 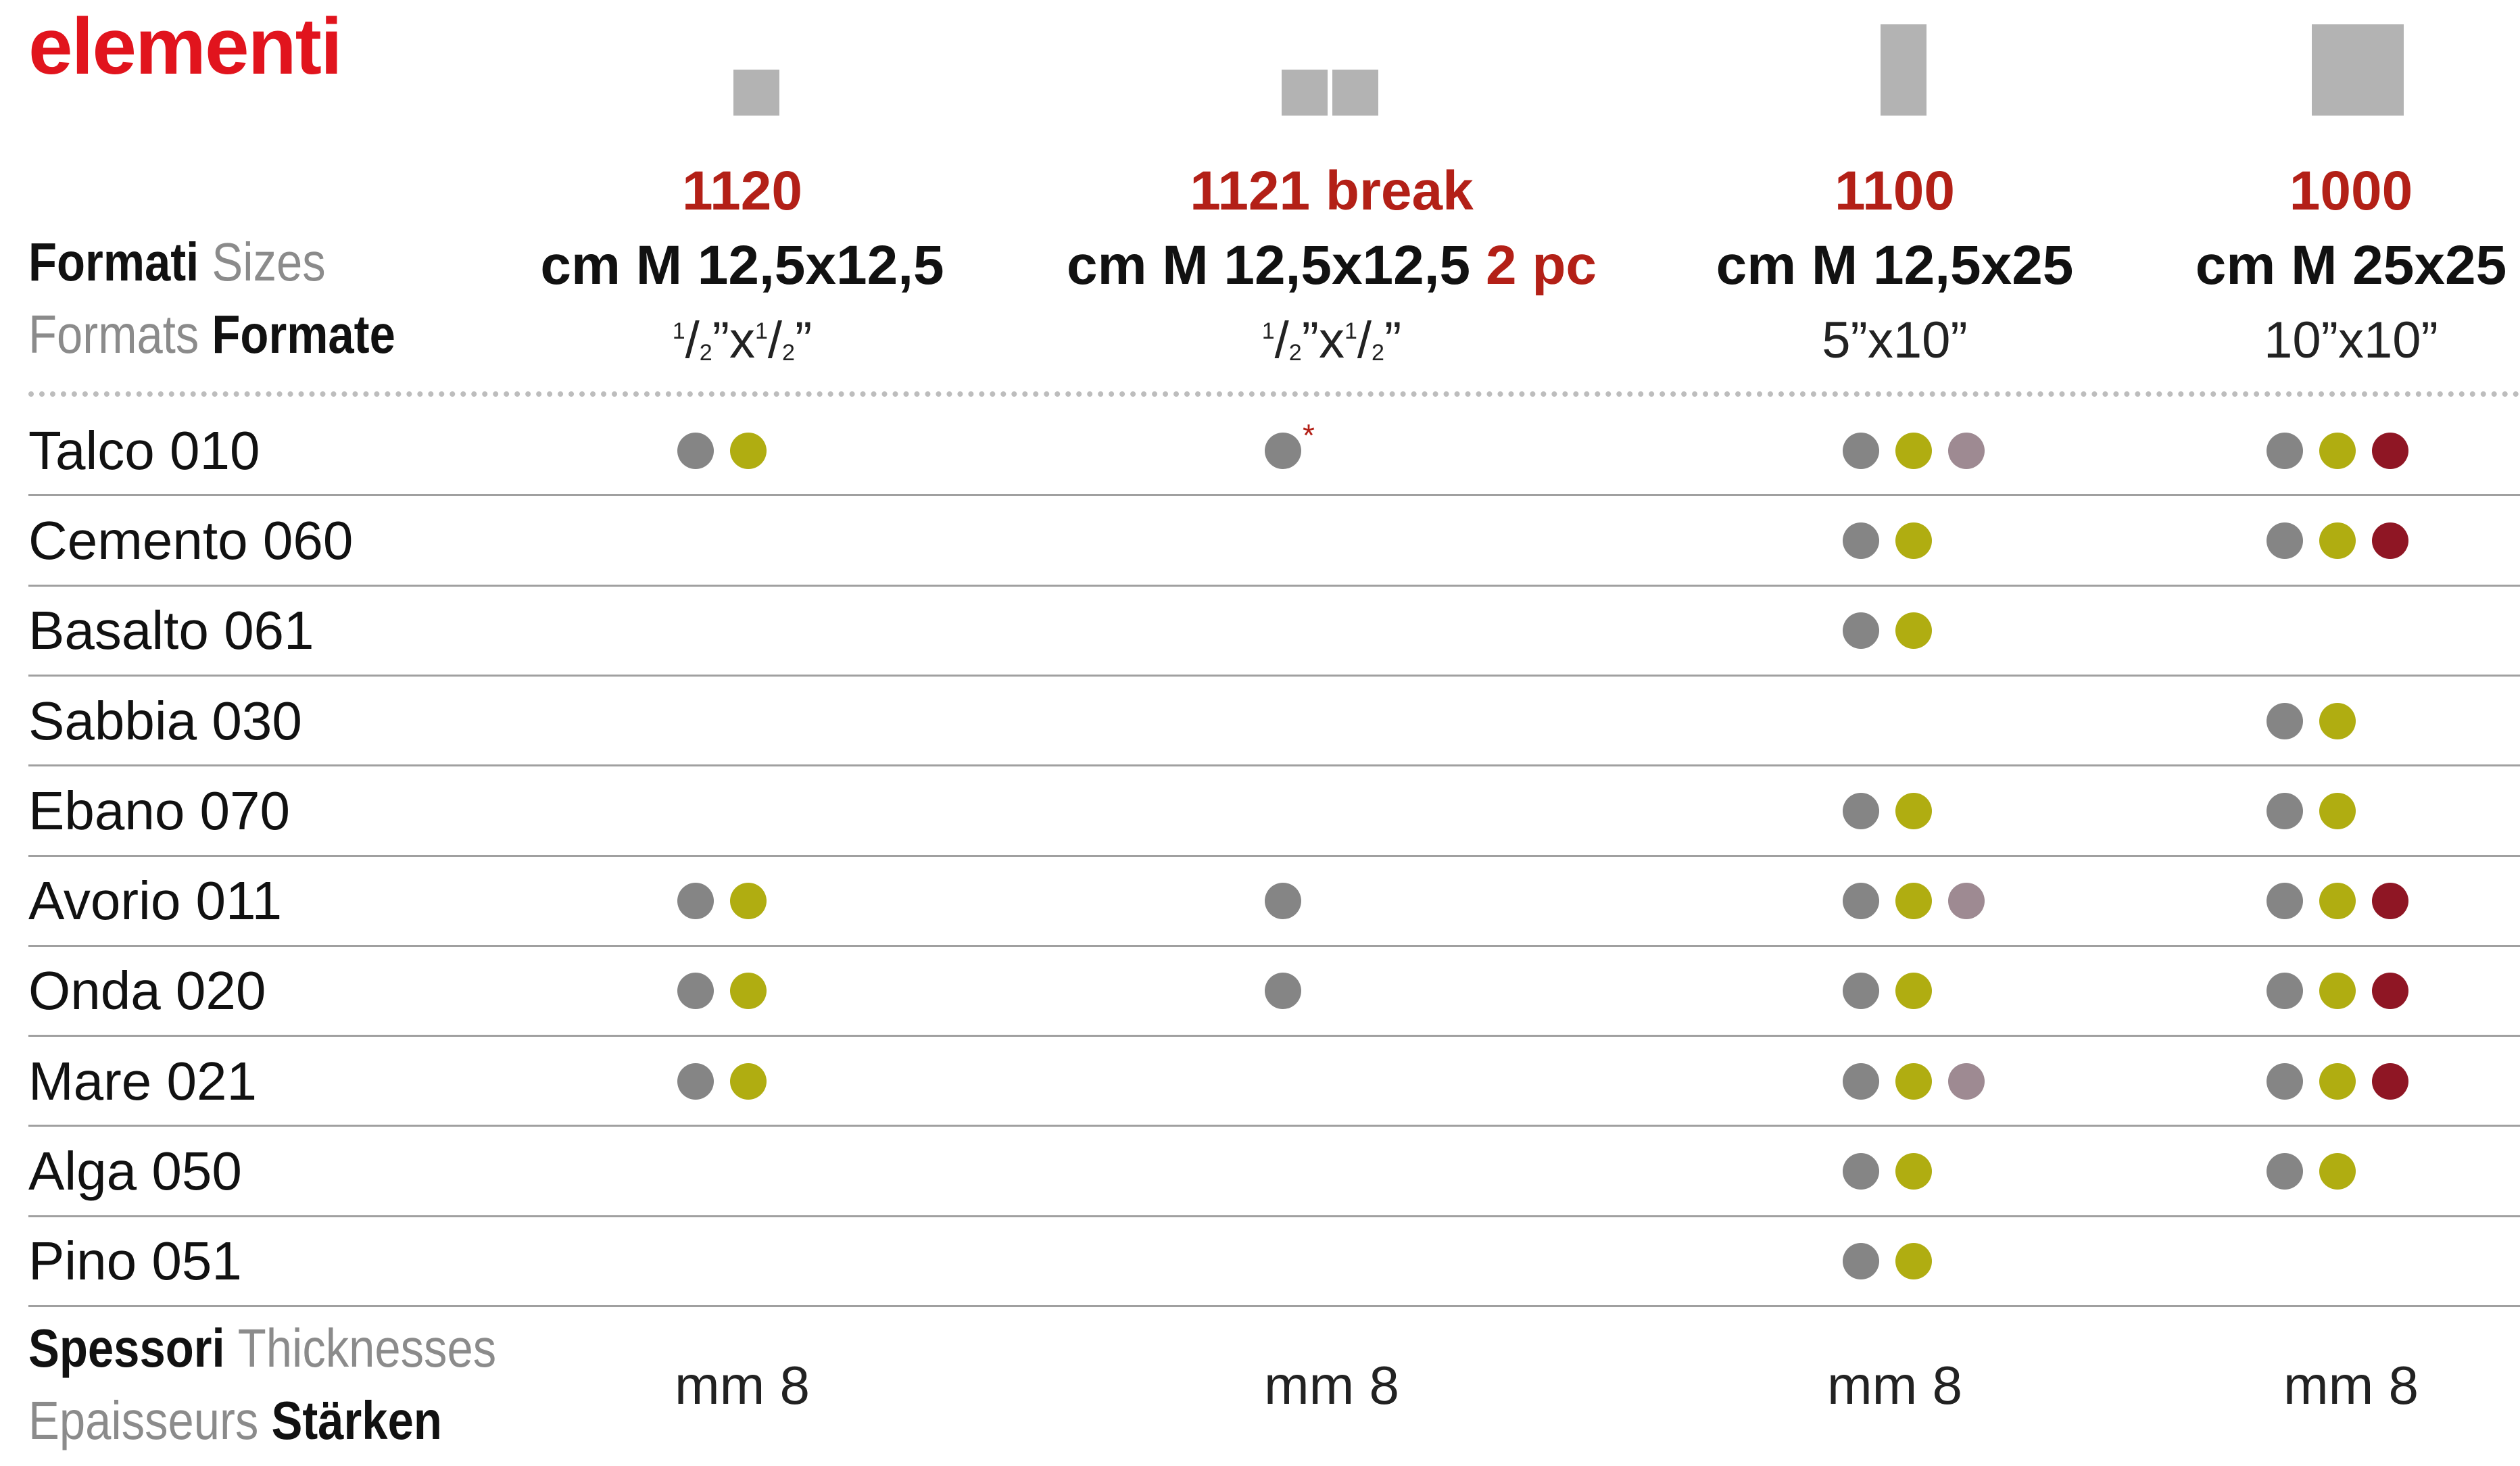 I want to click on inch-den: 2, so click(x=1295, y=353).